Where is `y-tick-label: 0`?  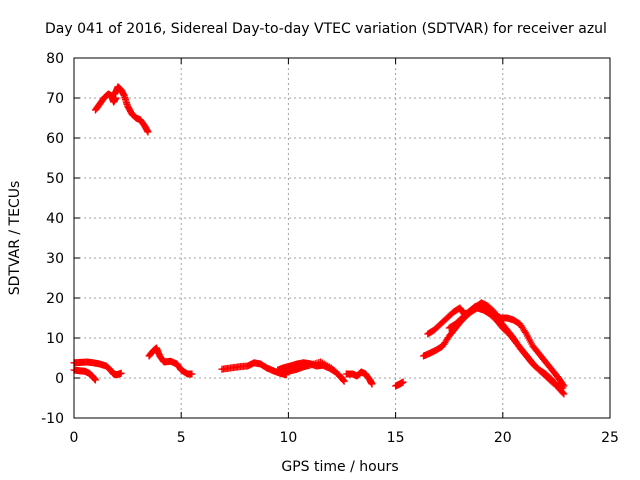
y-tick-label: 0 is located at coordinates (59, 379).